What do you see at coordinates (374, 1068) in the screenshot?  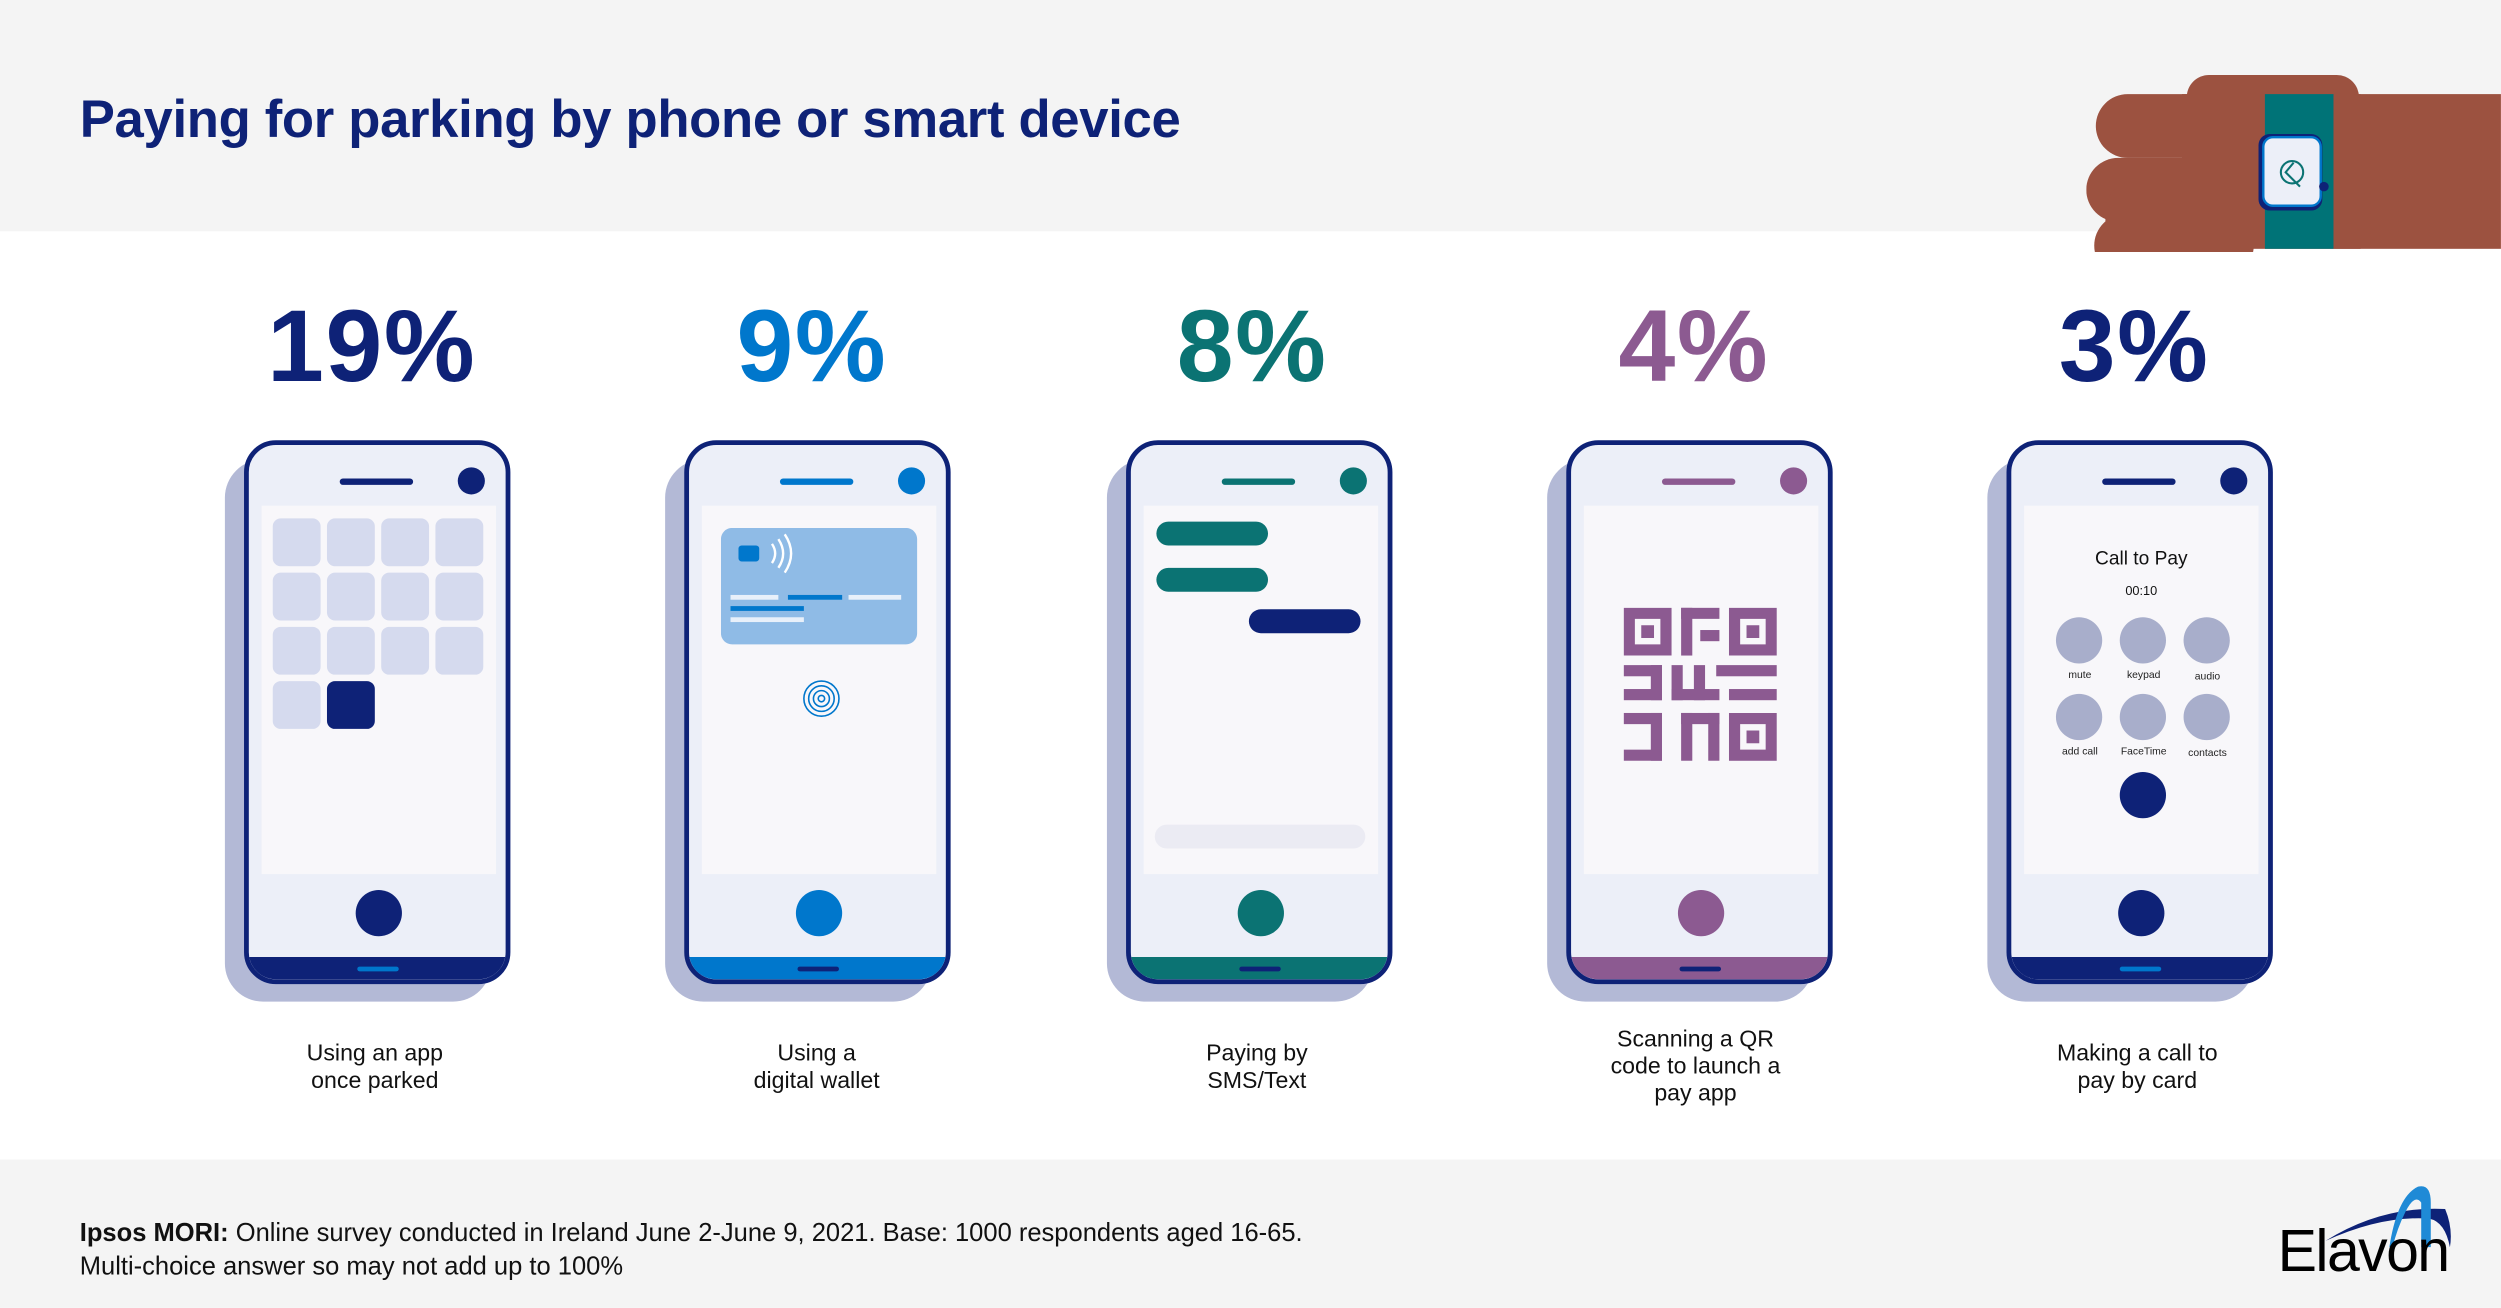 I see `label-app: Using an app once parked` at bounding box center [374, 1068].